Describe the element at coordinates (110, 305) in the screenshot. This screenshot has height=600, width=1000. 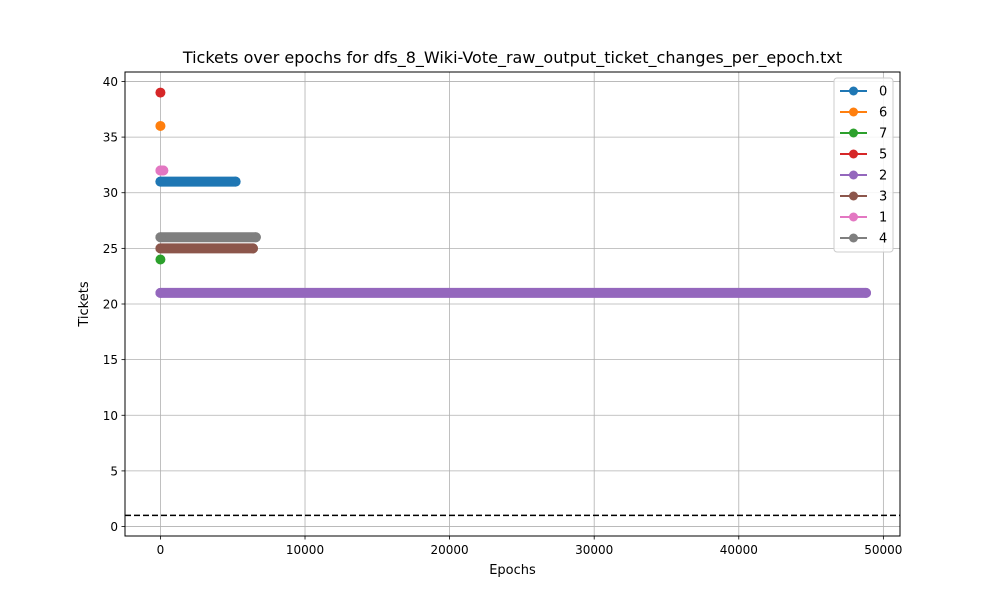
I see `y-tick-label: 20` at that location.